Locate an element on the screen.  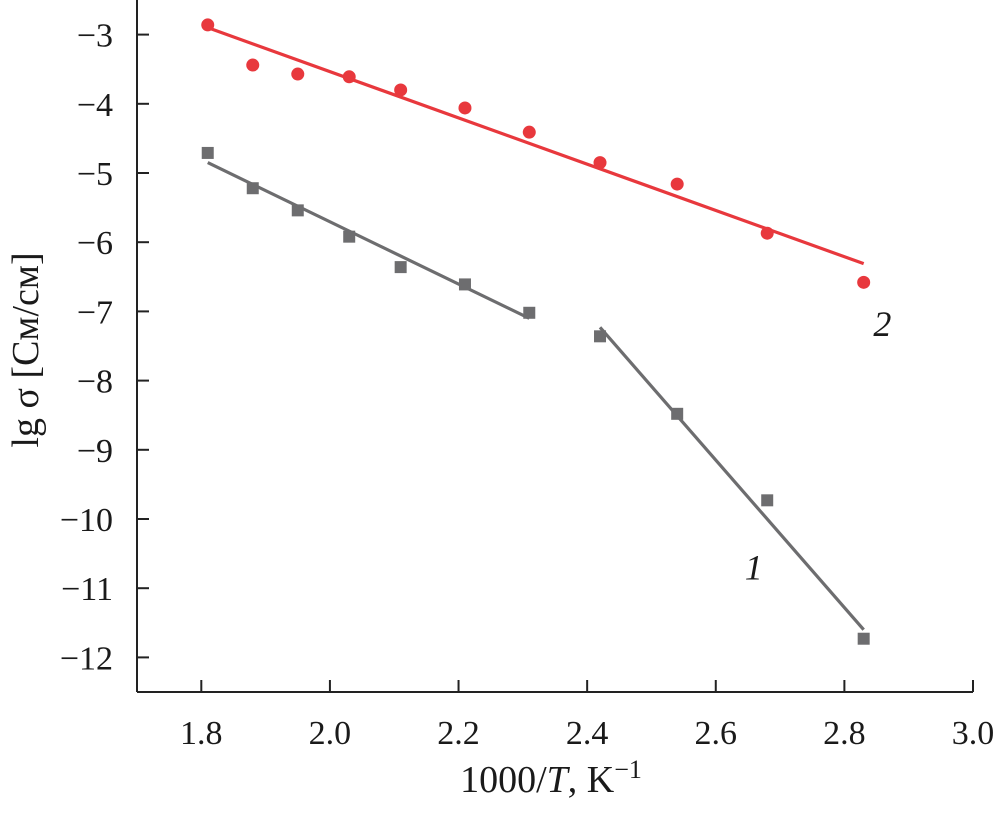
series-labels: 12 is located at coordinates (818, 446).